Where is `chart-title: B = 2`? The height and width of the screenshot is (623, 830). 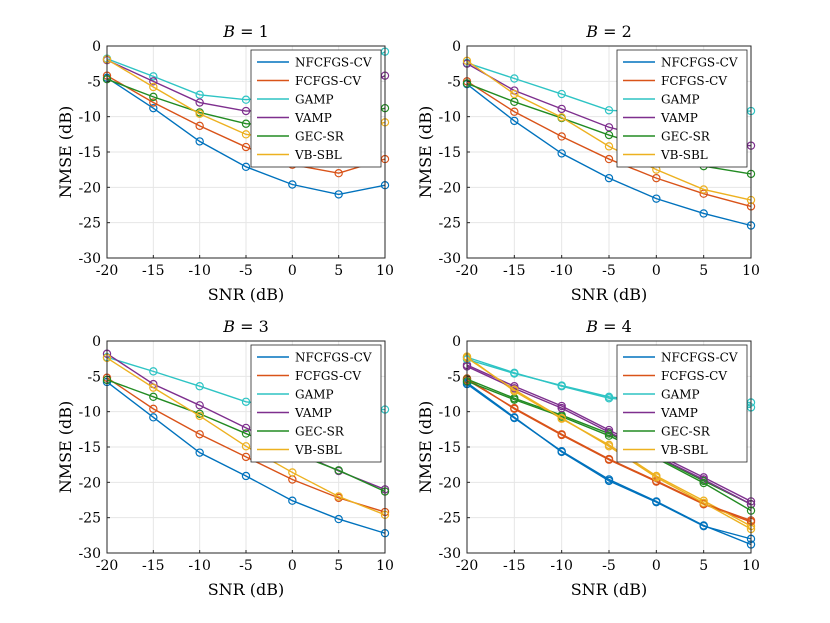
chart-title: B = 2 is located at coordinates (608, 31).